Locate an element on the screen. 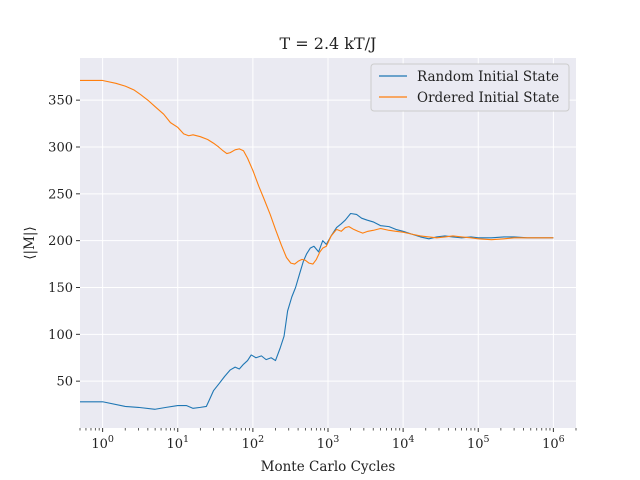 Image resolution: width=640 pixels, height=480 pixels. legend-label-ordered: Ordered Initial State is located at coordinates (488, 98).